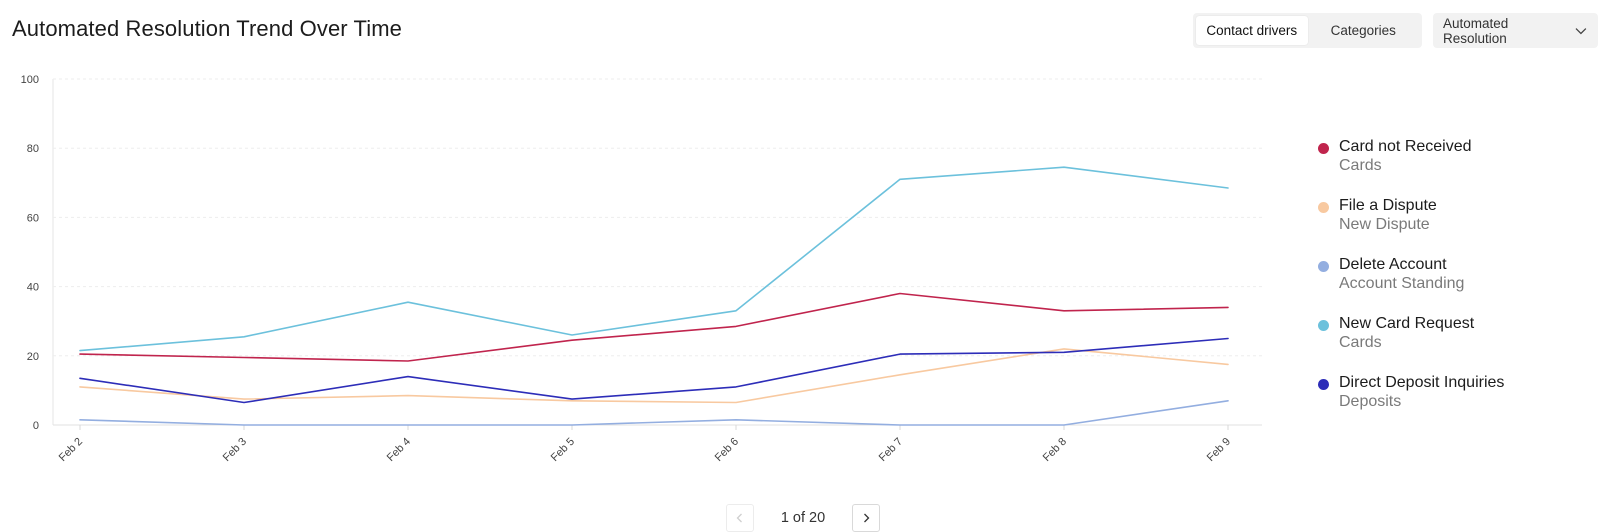  I want to click on pagination: 1 of 20, so click(803, 517).